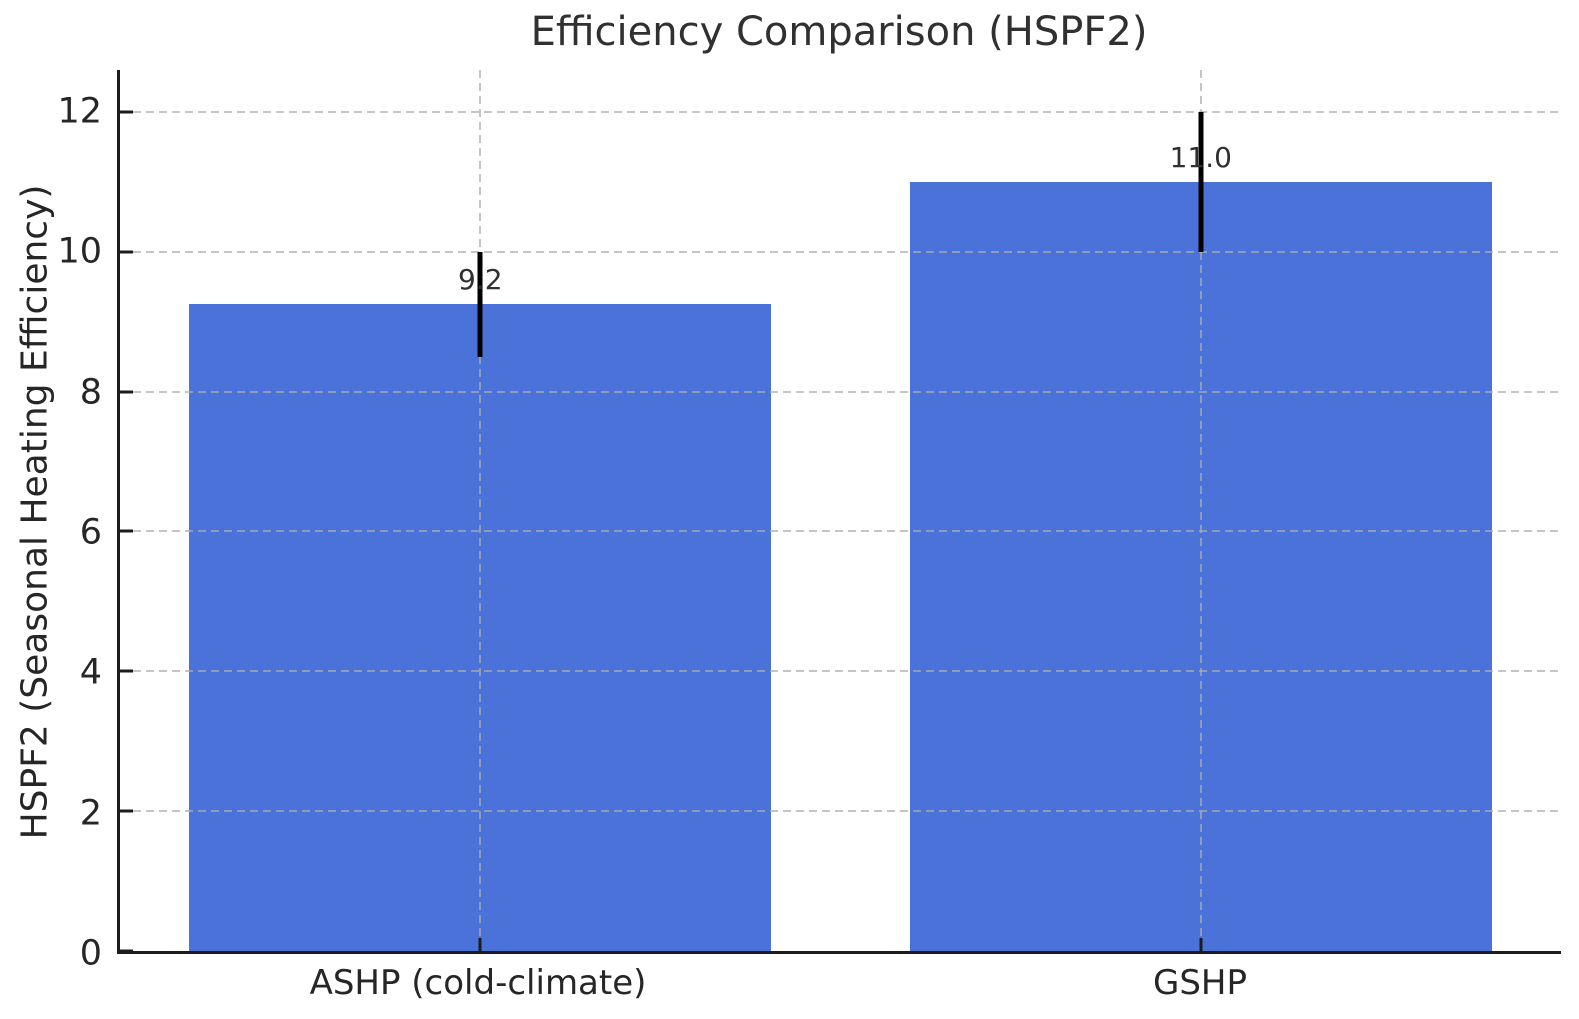  What do you see at coordinates (79, 251) in the screenshot?
I see `y-tick-label: 10` at bounding box center [79, 251].